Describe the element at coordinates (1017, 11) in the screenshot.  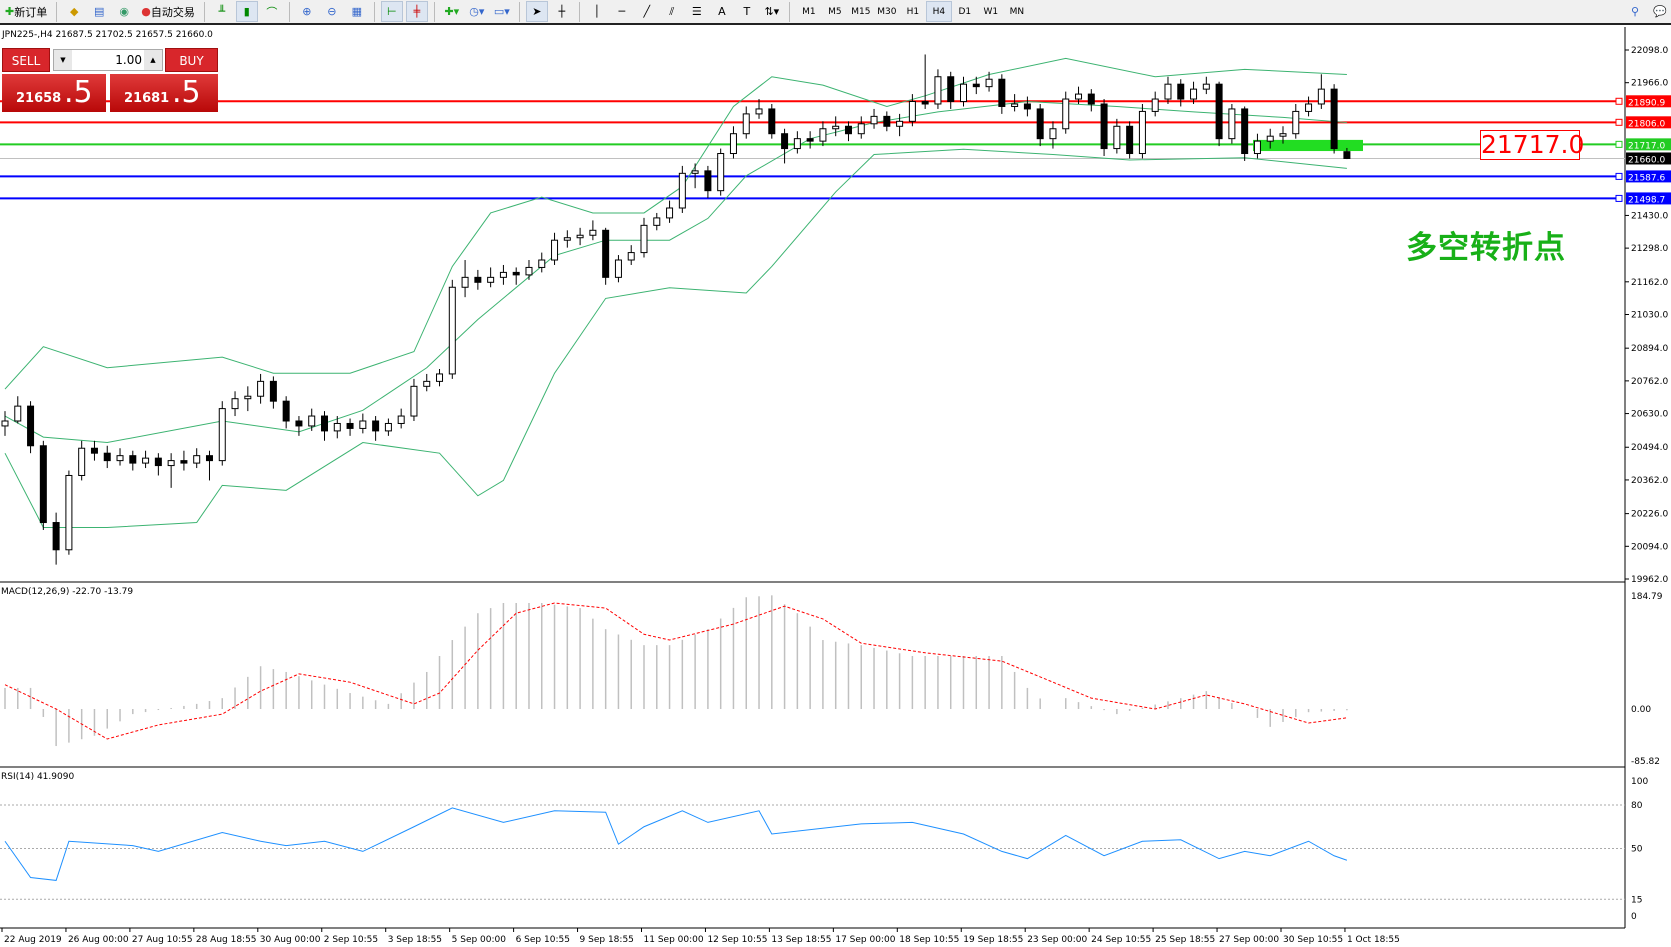
I see `timeframe-mn: MN` at that location.